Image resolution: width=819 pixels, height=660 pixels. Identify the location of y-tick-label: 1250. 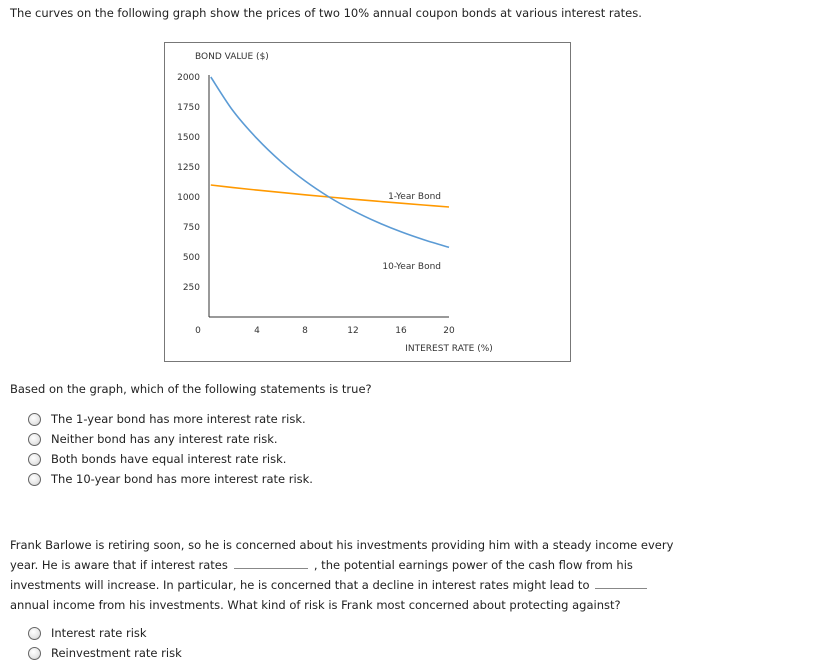
(188, 168).